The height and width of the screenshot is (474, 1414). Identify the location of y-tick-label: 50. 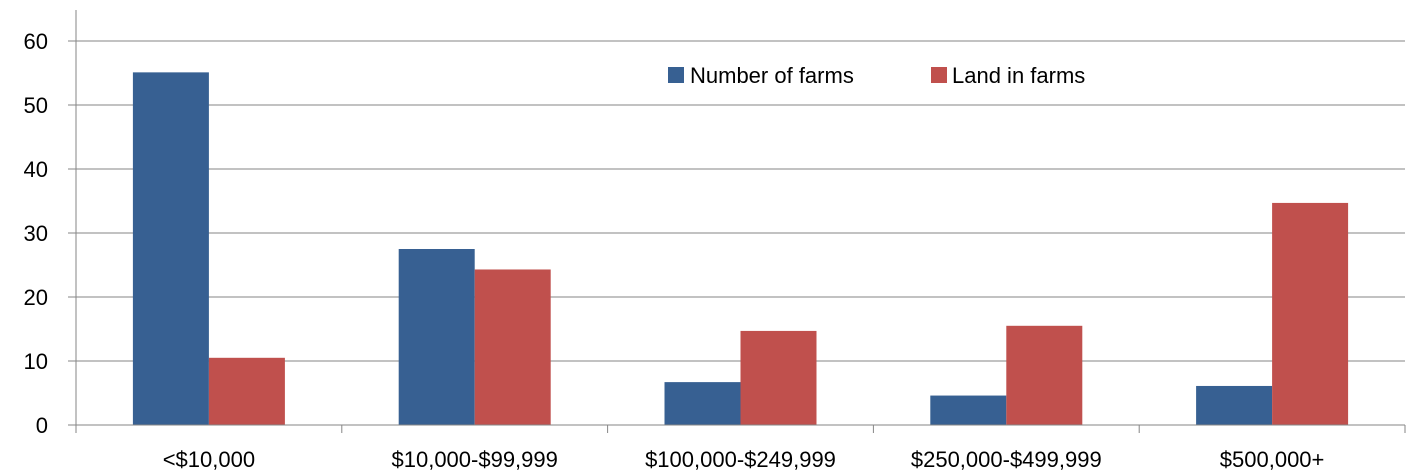
(36, 105).